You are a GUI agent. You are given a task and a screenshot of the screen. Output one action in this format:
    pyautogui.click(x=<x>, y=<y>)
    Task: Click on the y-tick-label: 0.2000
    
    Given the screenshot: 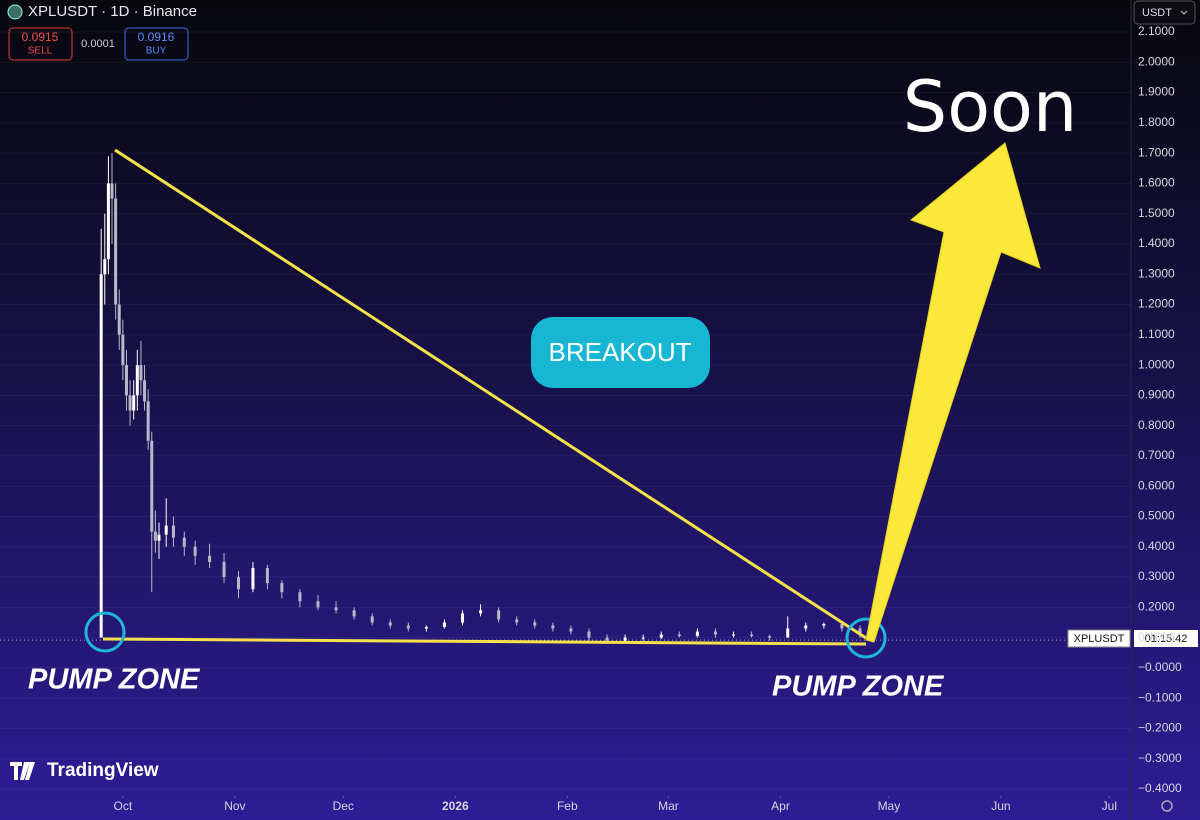 What is the action you would take?
    pyautogui.click(x=1156, y=606)
    